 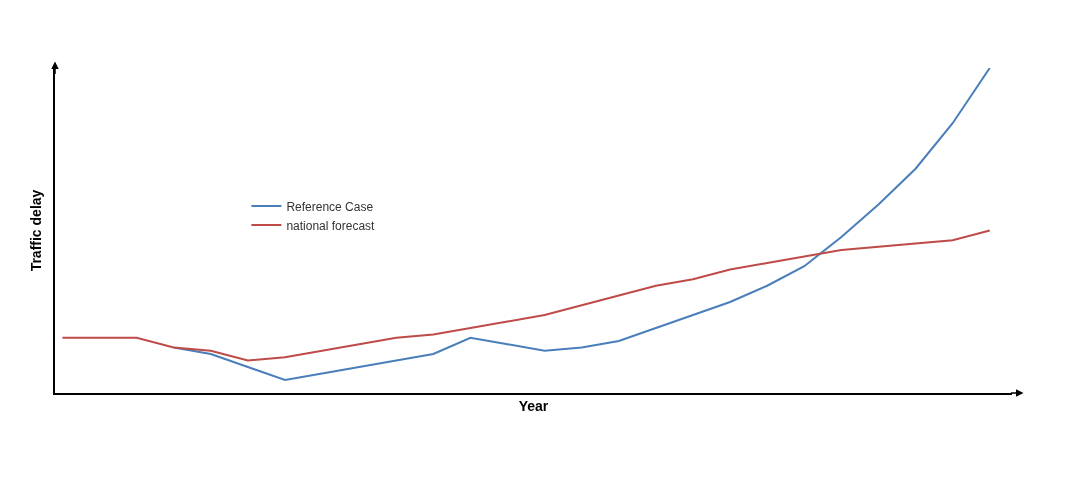 What do you see at coordinates (36, 230) in the screenshot?
I see `y-axis-title: Traffic delay` at bounding box center [36, 230].